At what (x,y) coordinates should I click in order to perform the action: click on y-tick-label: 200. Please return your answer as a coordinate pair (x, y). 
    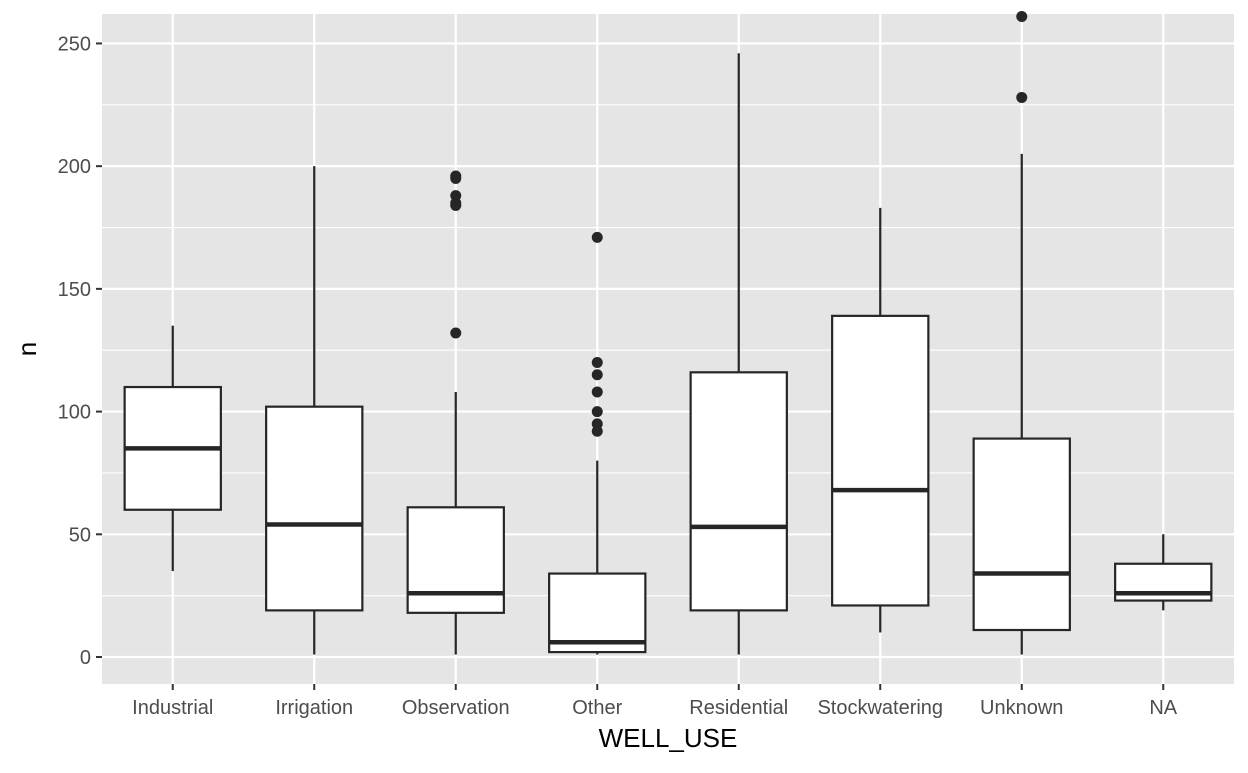
    Looking at the image, I should click on (74, 167).